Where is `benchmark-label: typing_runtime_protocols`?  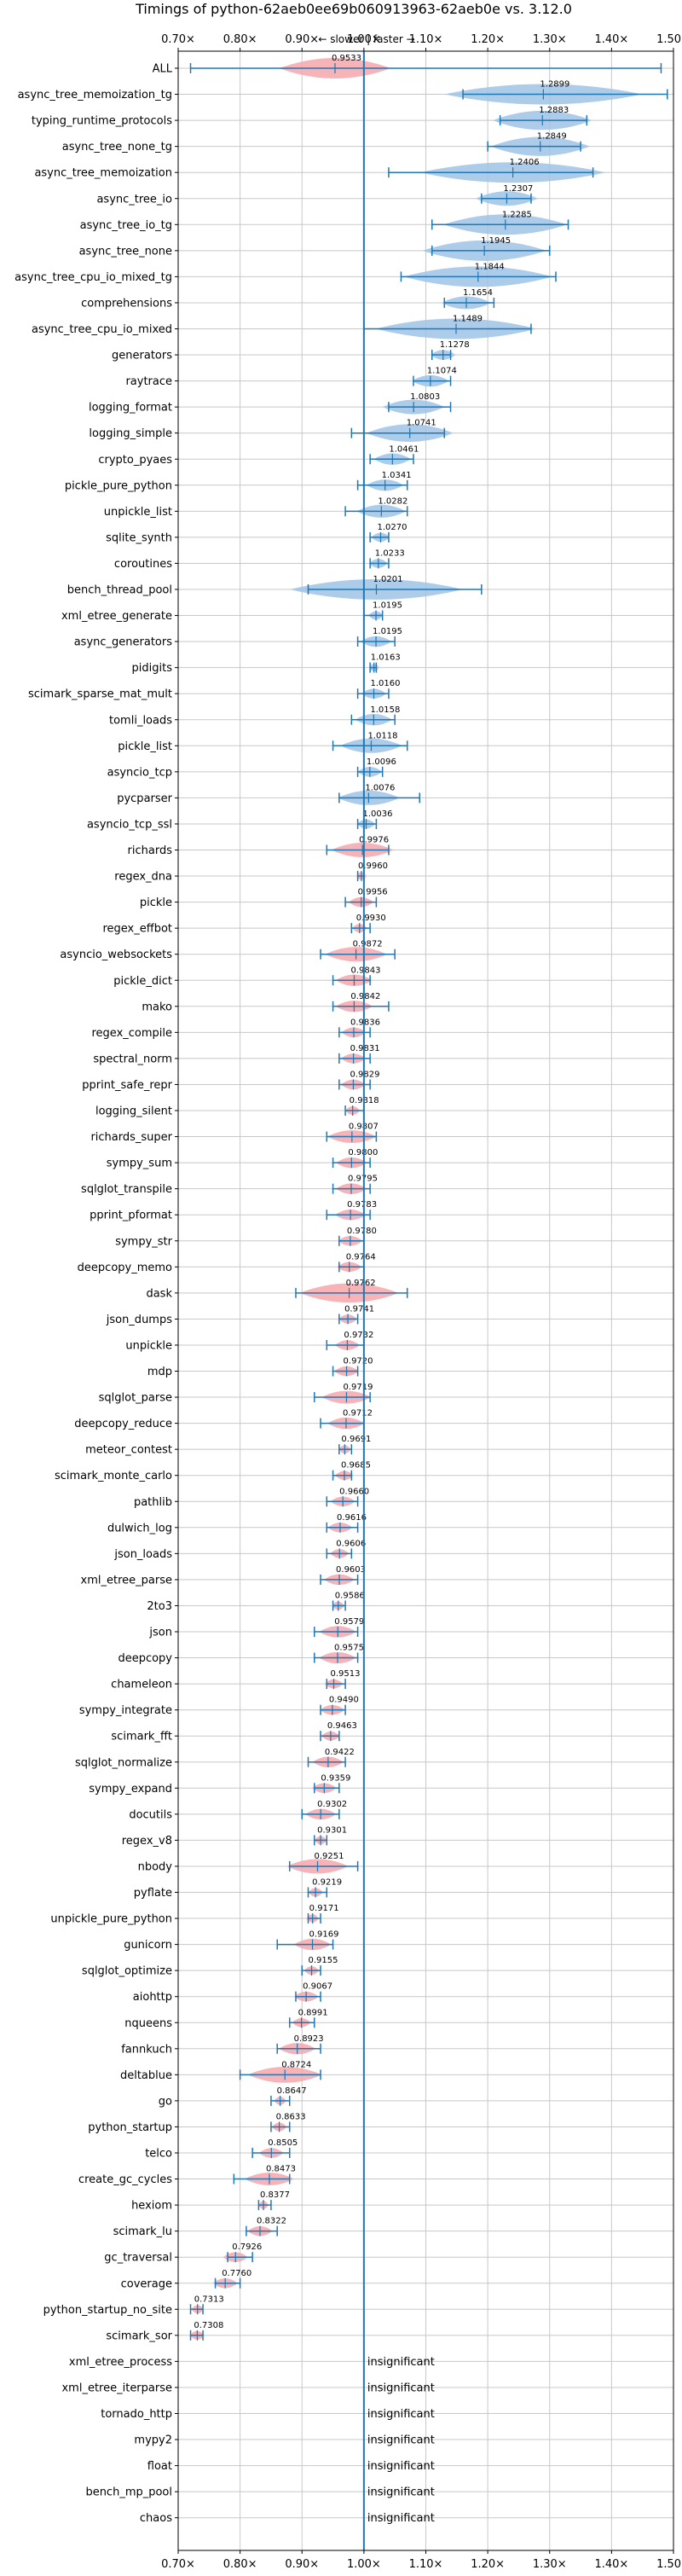 benchmark-label: typing_runtime_protocols is located at coordinates (102, 121).